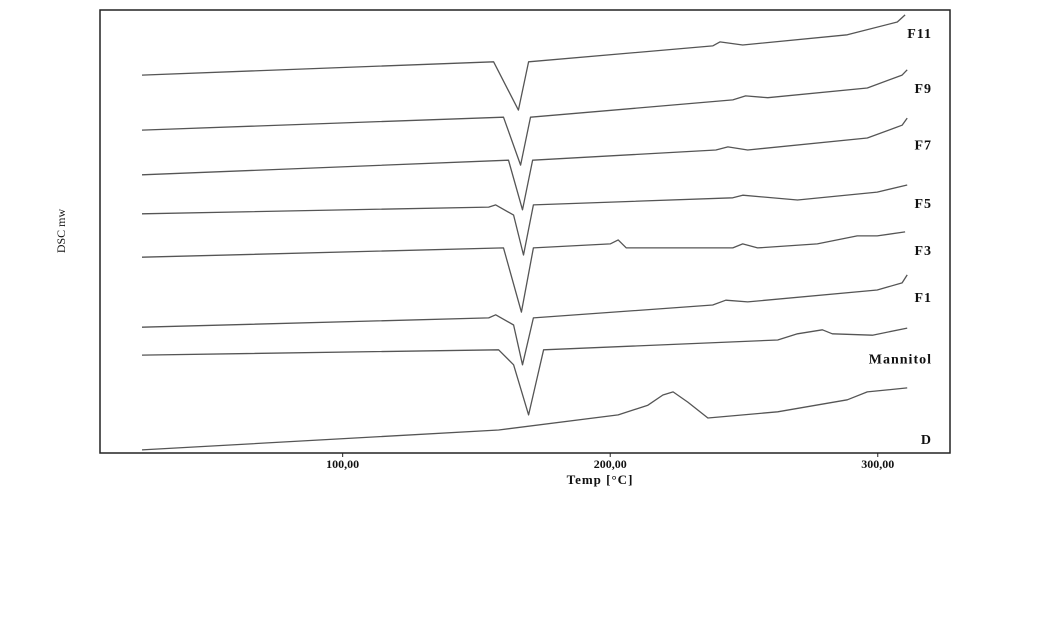 This screenshot has height=622, width=1058. What do you see at coordinates (61, 230) in the screenshot?
I see `y-axis-title: DSC mw` at bounding box center [61, 230].